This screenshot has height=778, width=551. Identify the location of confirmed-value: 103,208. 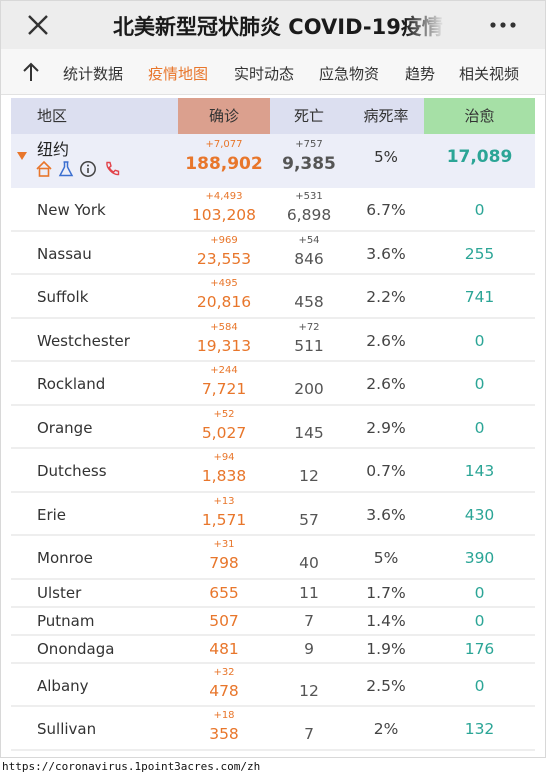
(224, 215).